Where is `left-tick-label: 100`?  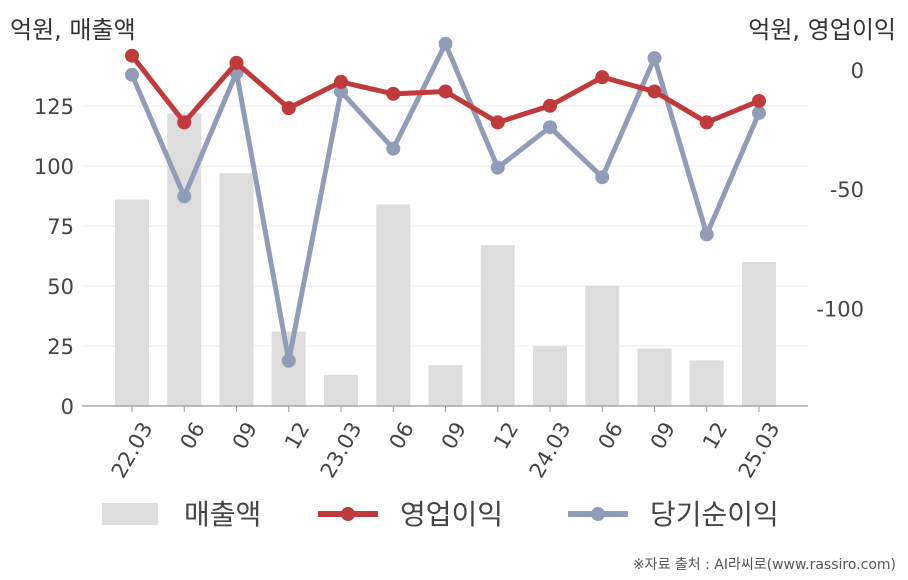
left-tick-label: 100 is located at coordinates (54, 167).